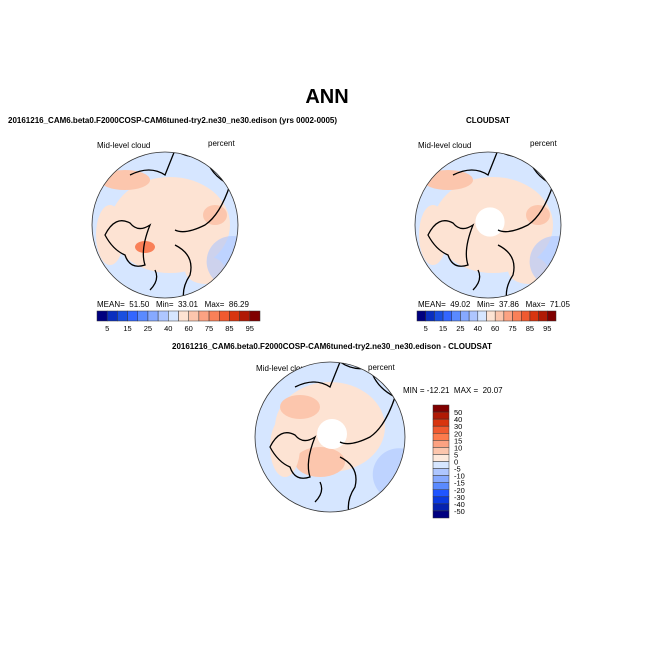 The image size is (654, 654). What do you see at coordinates (327, 97) in the screenshot?
I see `main-title: ANN` at bounding box center [327, 97].